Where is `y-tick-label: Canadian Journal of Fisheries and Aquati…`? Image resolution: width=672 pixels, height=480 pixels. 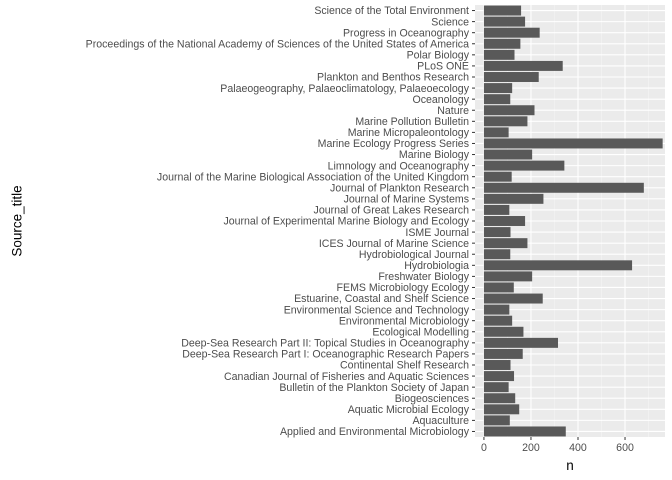 y-tick-label: Canadian Journal of Fisheries and Aquati… is located at coordinates (346, 377).